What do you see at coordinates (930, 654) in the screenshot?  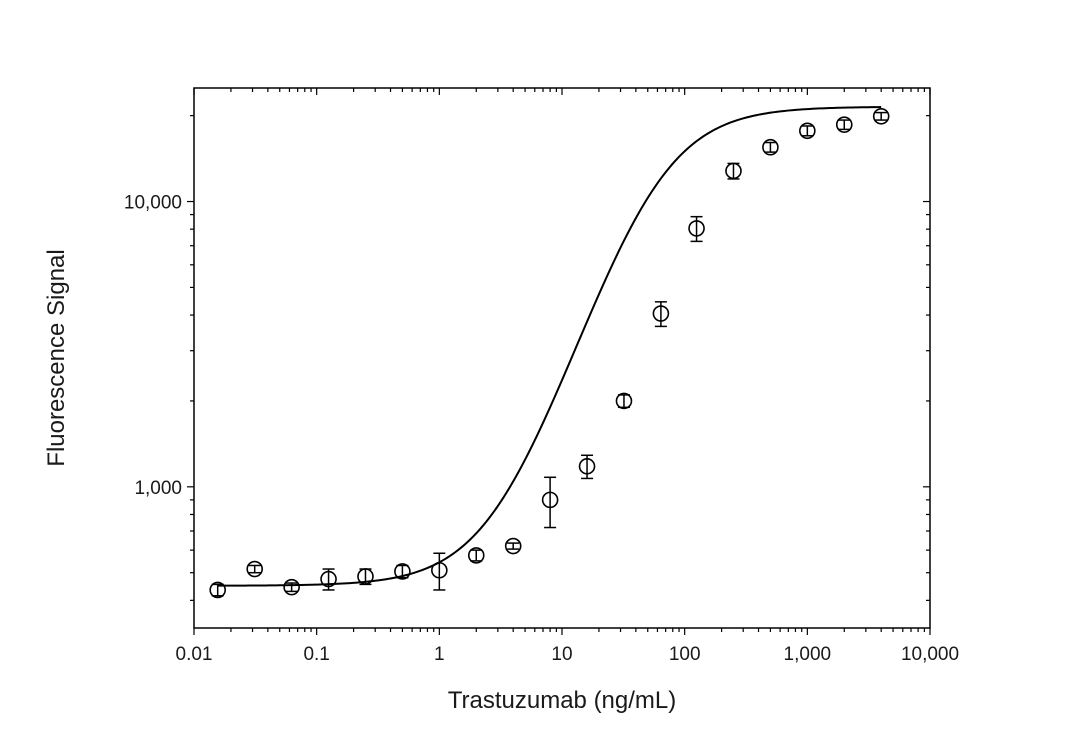 I see `x-tick-label: 10,000` at bounding box center [930, 654].